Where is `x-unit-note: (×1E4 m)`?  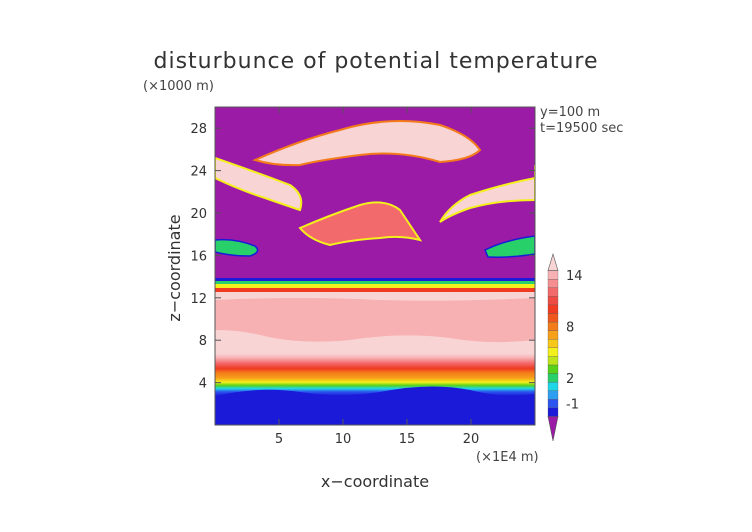 x-unit-note: (×1E4 m) is located at coordinates (507, 457).